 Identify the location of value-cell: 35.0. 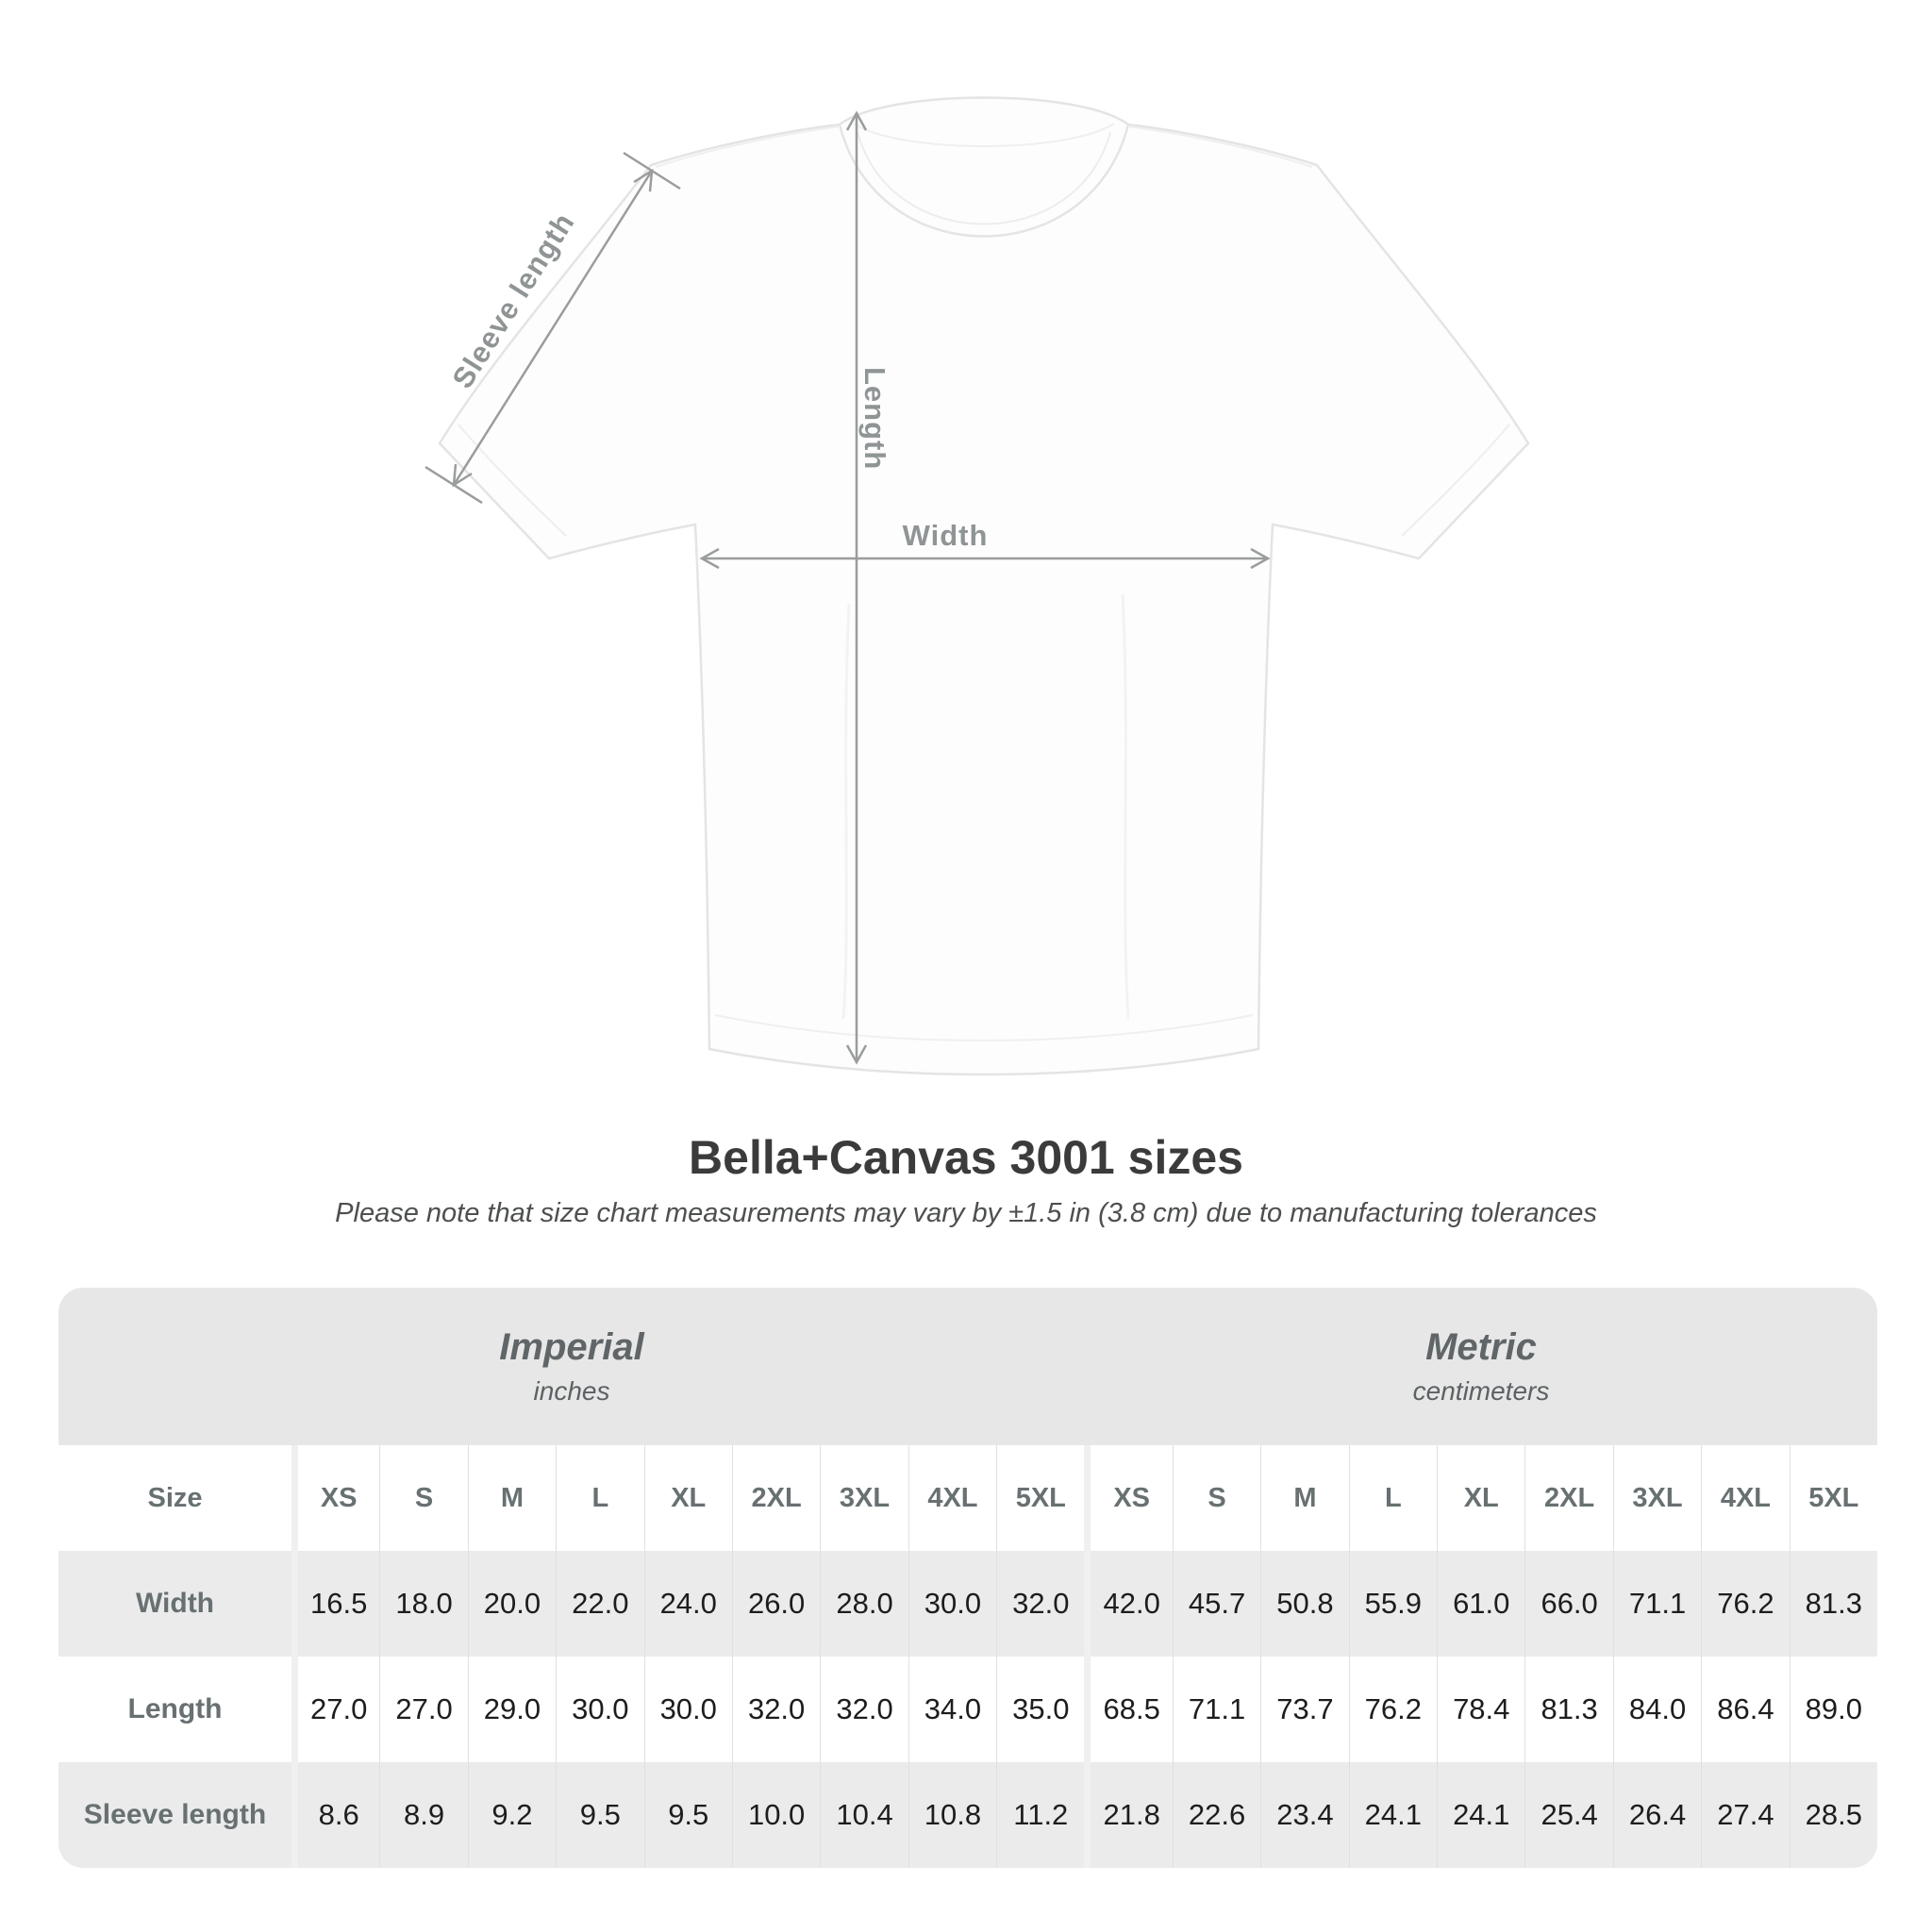
(1040, 1709).